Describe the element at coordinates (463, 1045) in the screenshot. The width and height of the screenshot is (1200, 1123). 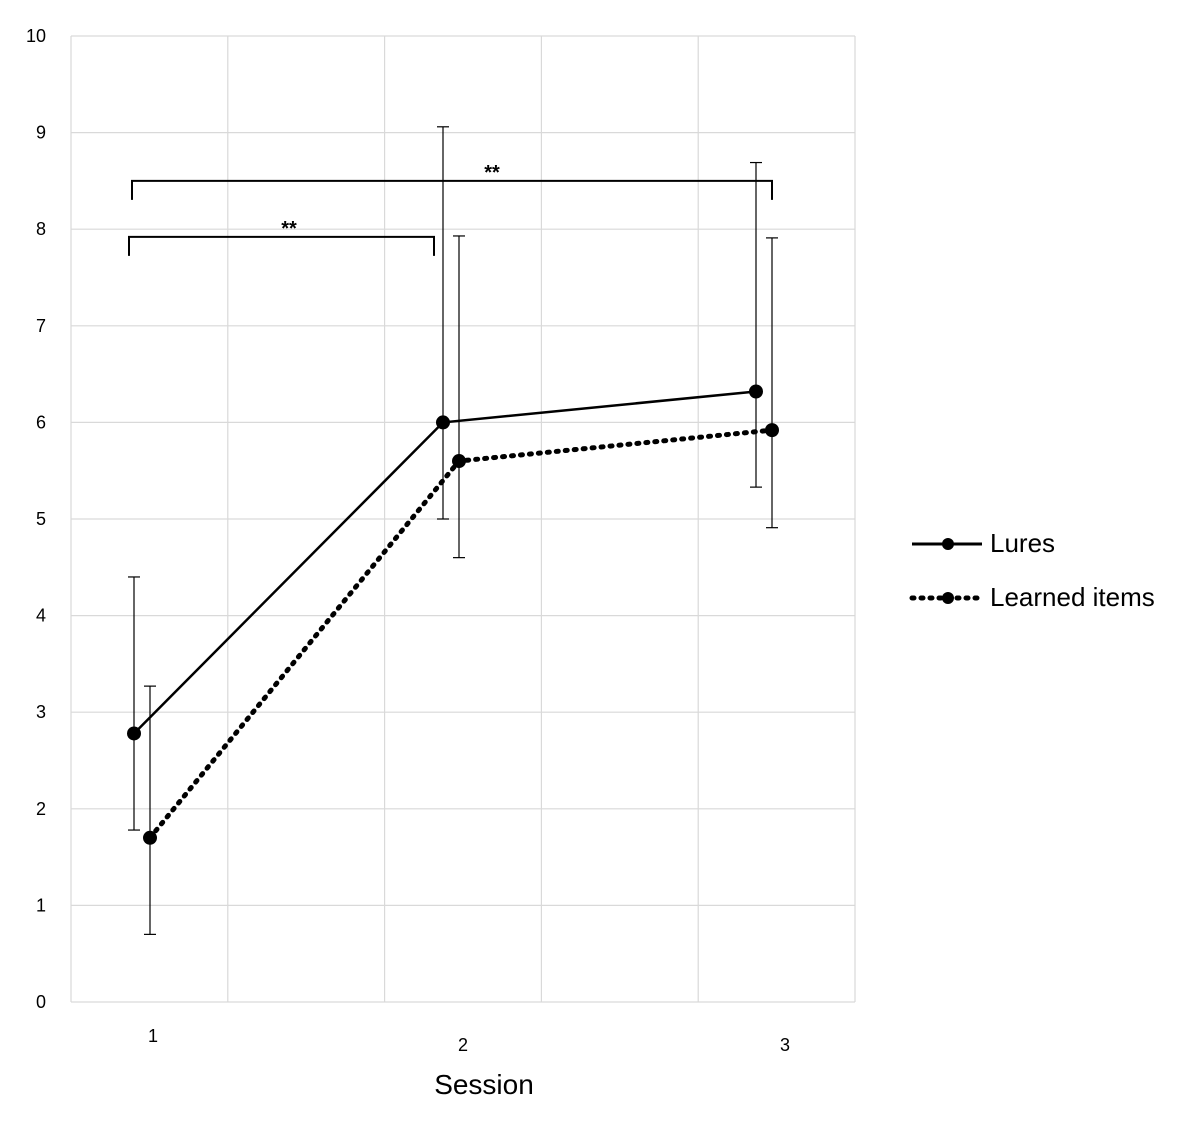
I see `x-tick-label: 2` at that location.